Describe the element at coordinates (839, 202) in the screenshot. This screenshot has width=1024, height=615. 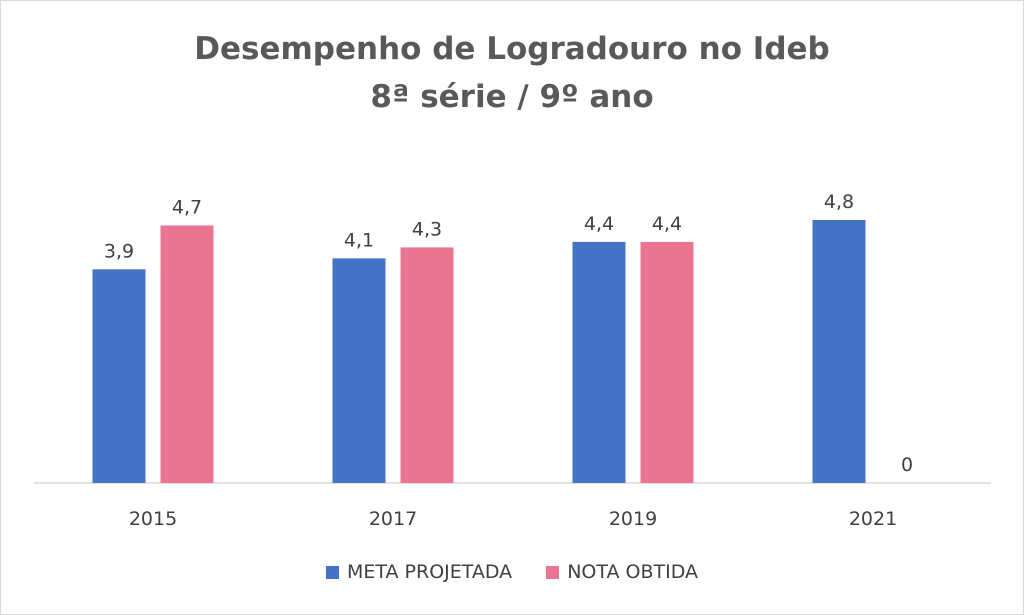
I see `data-label-meta-projetada-2021: 4,8` at that location.